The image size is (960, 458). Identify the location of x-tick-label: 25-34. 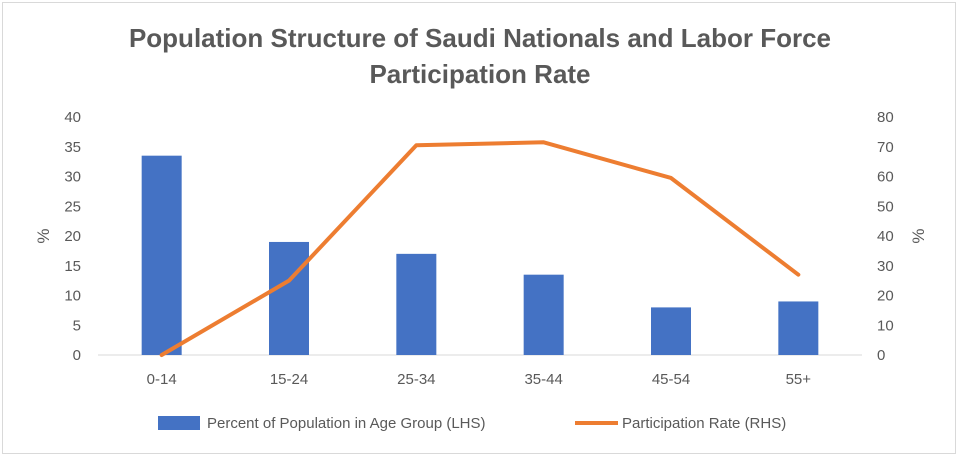
(416, 379).